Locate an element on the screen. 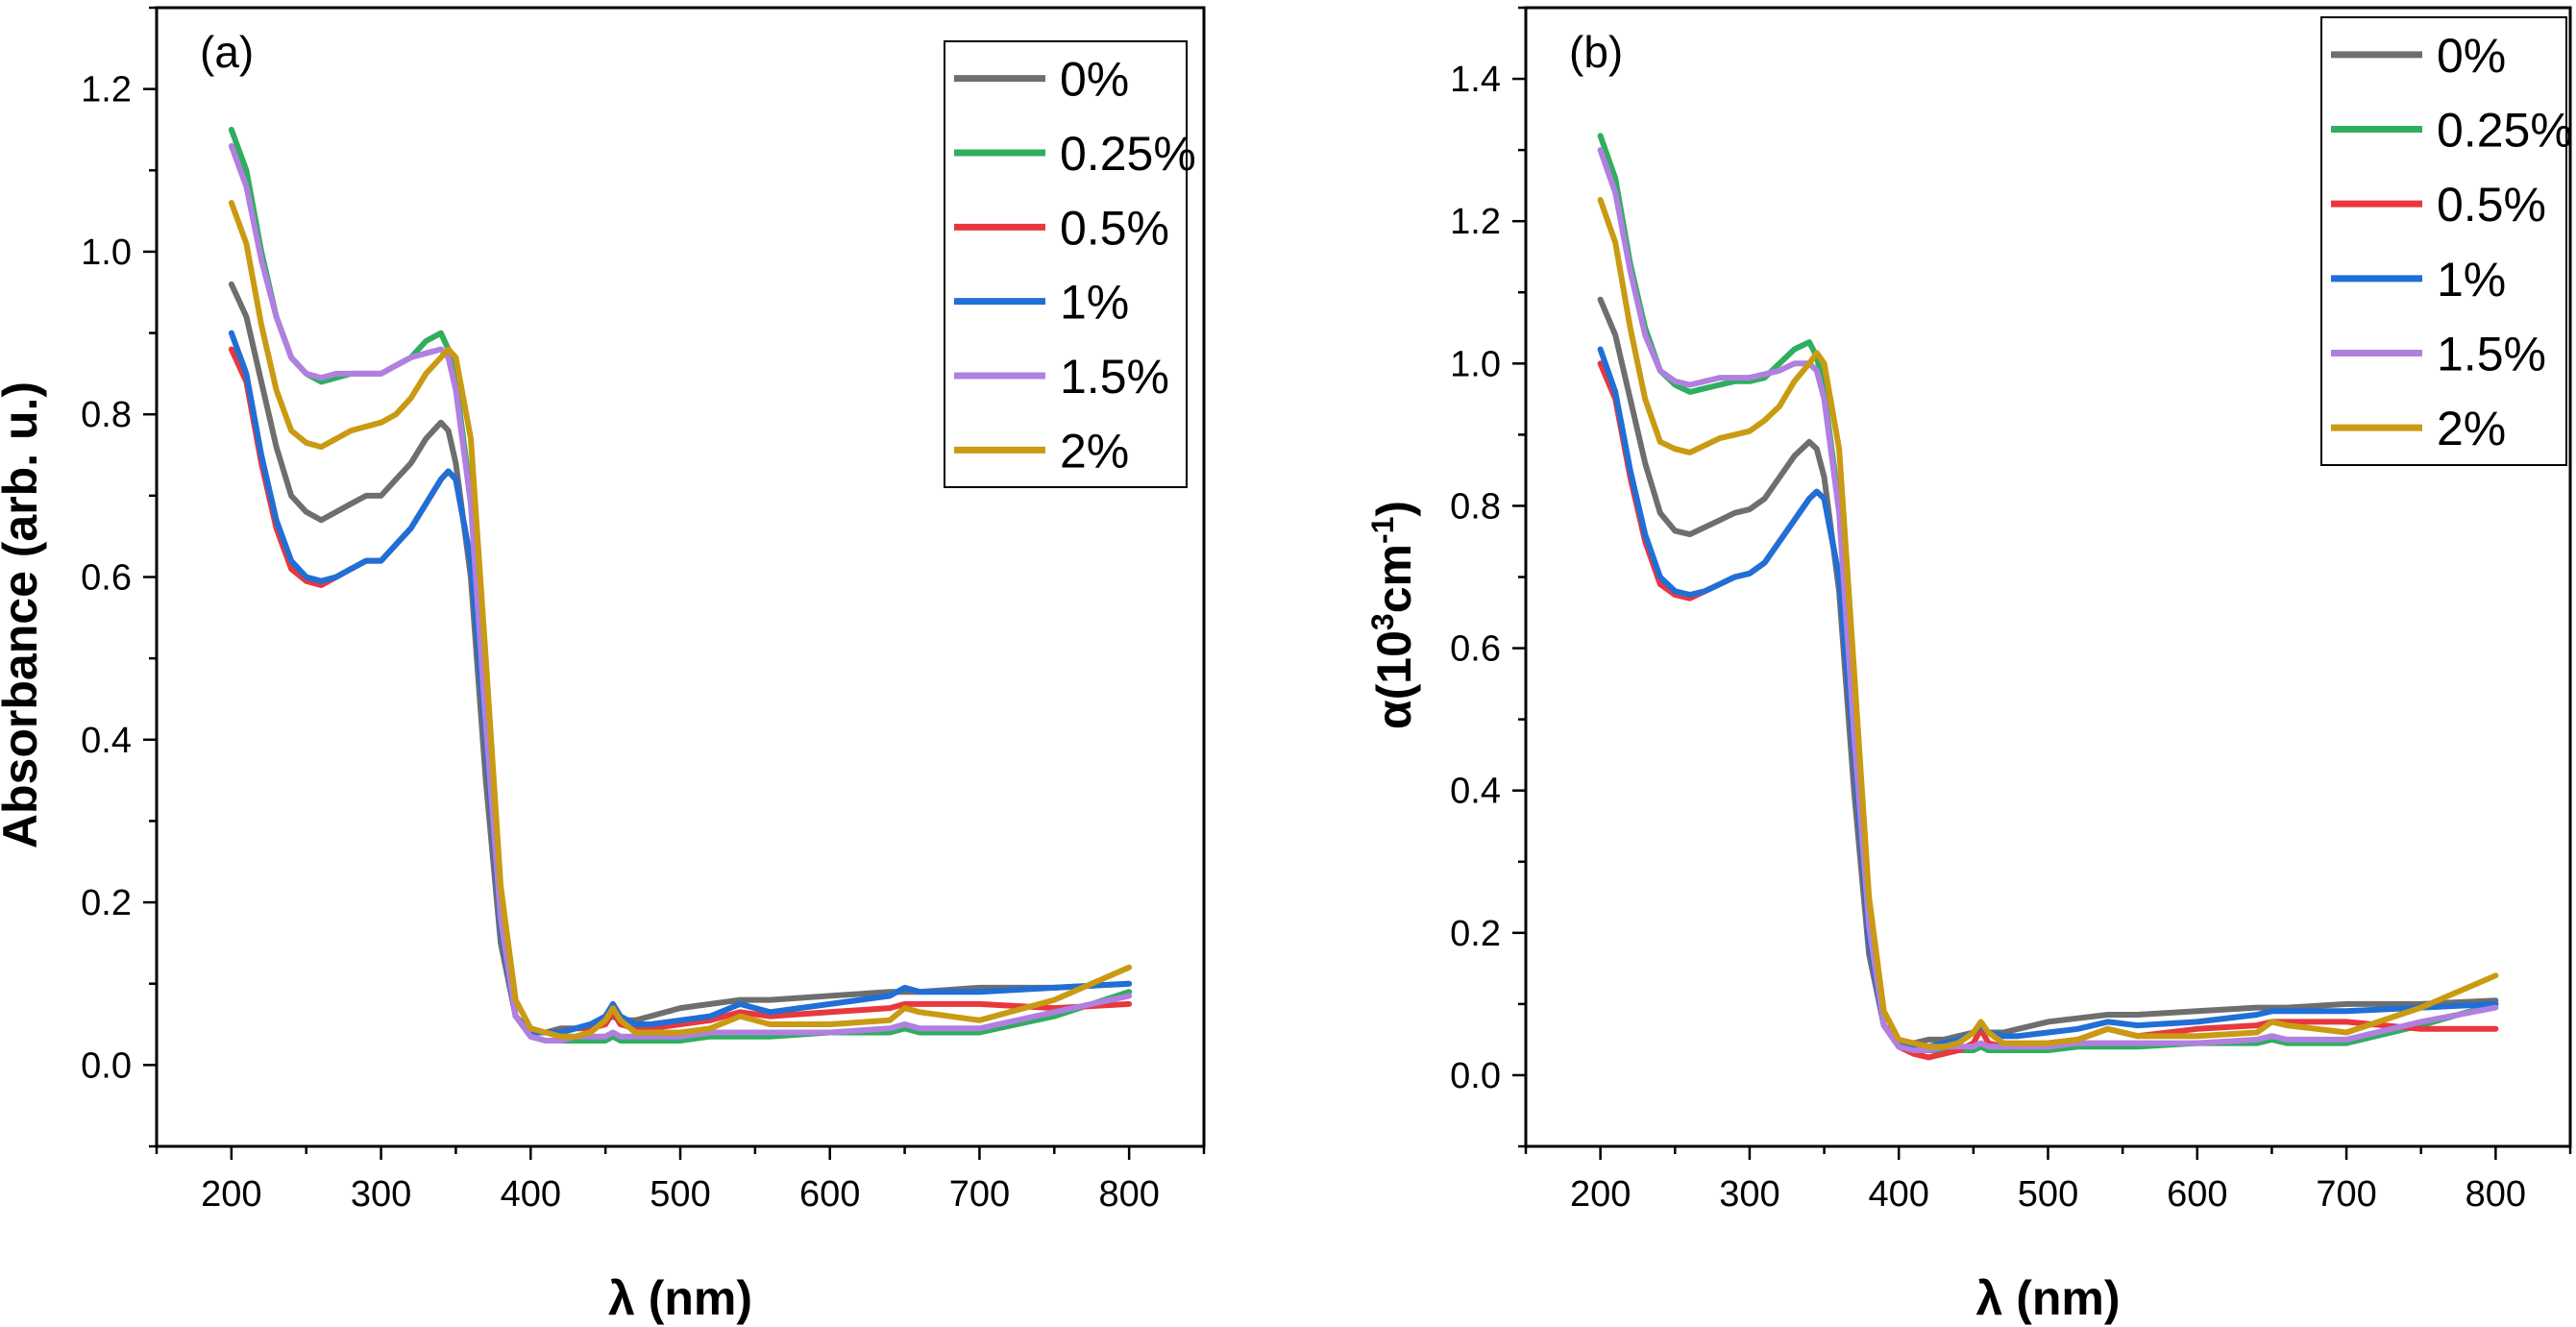  legend-frame-b is located at coordinates (2443, 241).